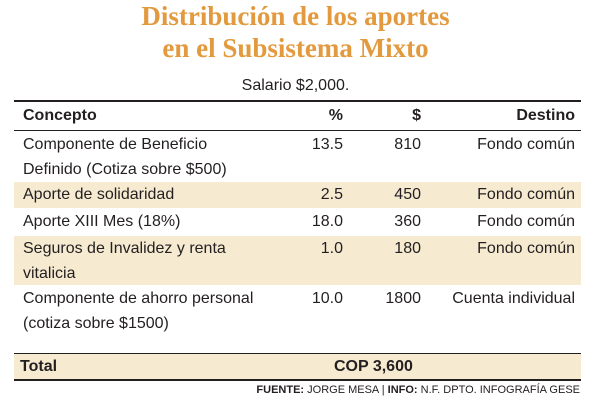 The image size is (591, 400). I want to click on header-bottom-rule, so click(297, 130).